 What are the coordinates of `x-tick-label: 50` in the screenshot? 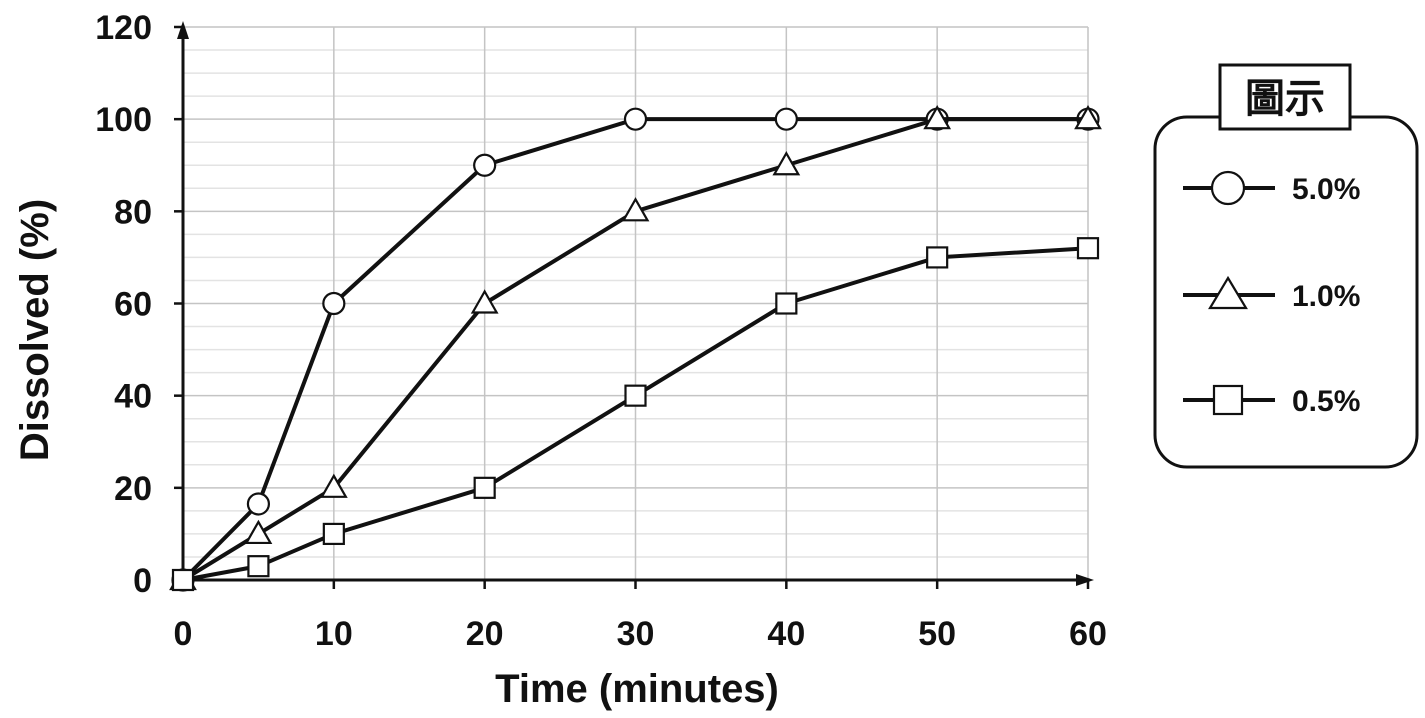 It's located at (937, 634).